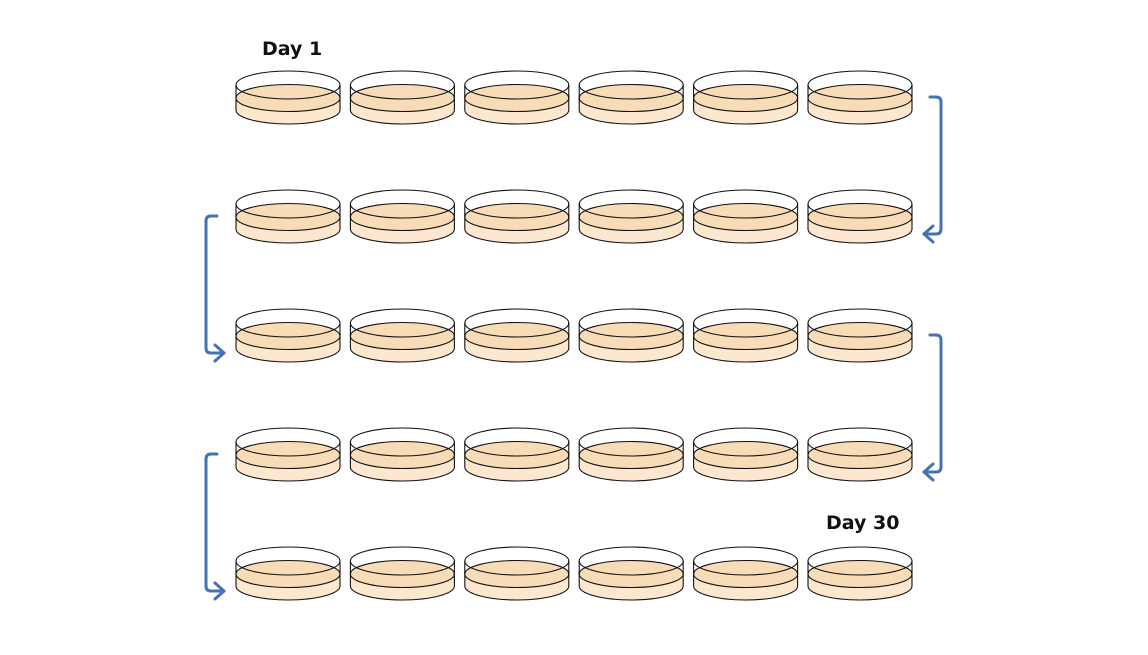  What do you see at coordinates (292, 49) in the screenshot?
I see `day-start-label: Day 1` at bounding box center [292, 49].